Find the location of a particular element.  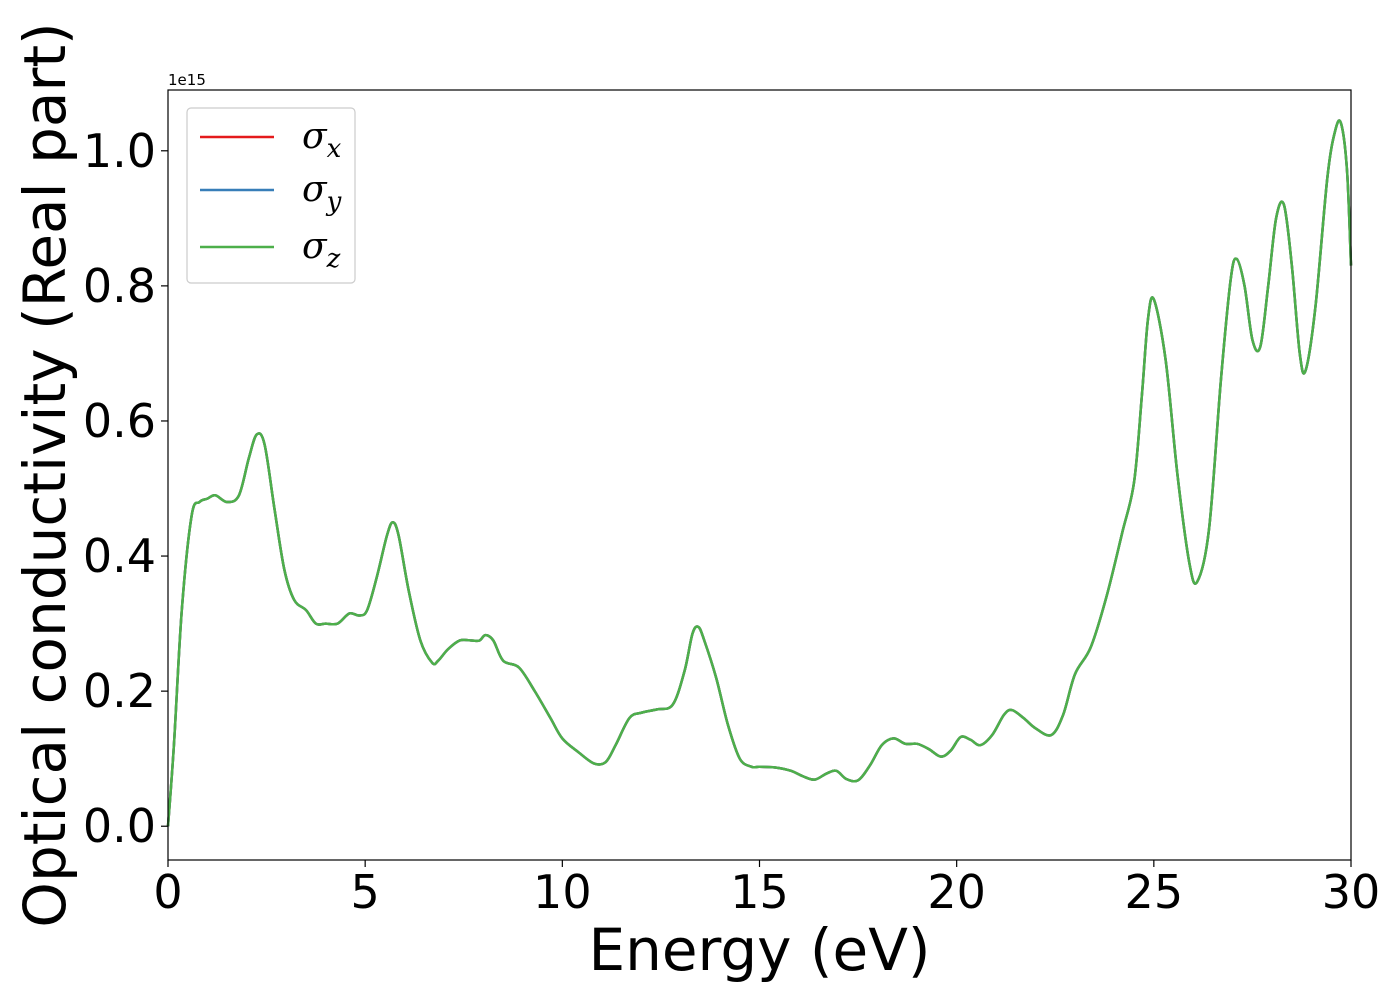

legend-label-sigma-z: σz is located at coordinates (321, 250).